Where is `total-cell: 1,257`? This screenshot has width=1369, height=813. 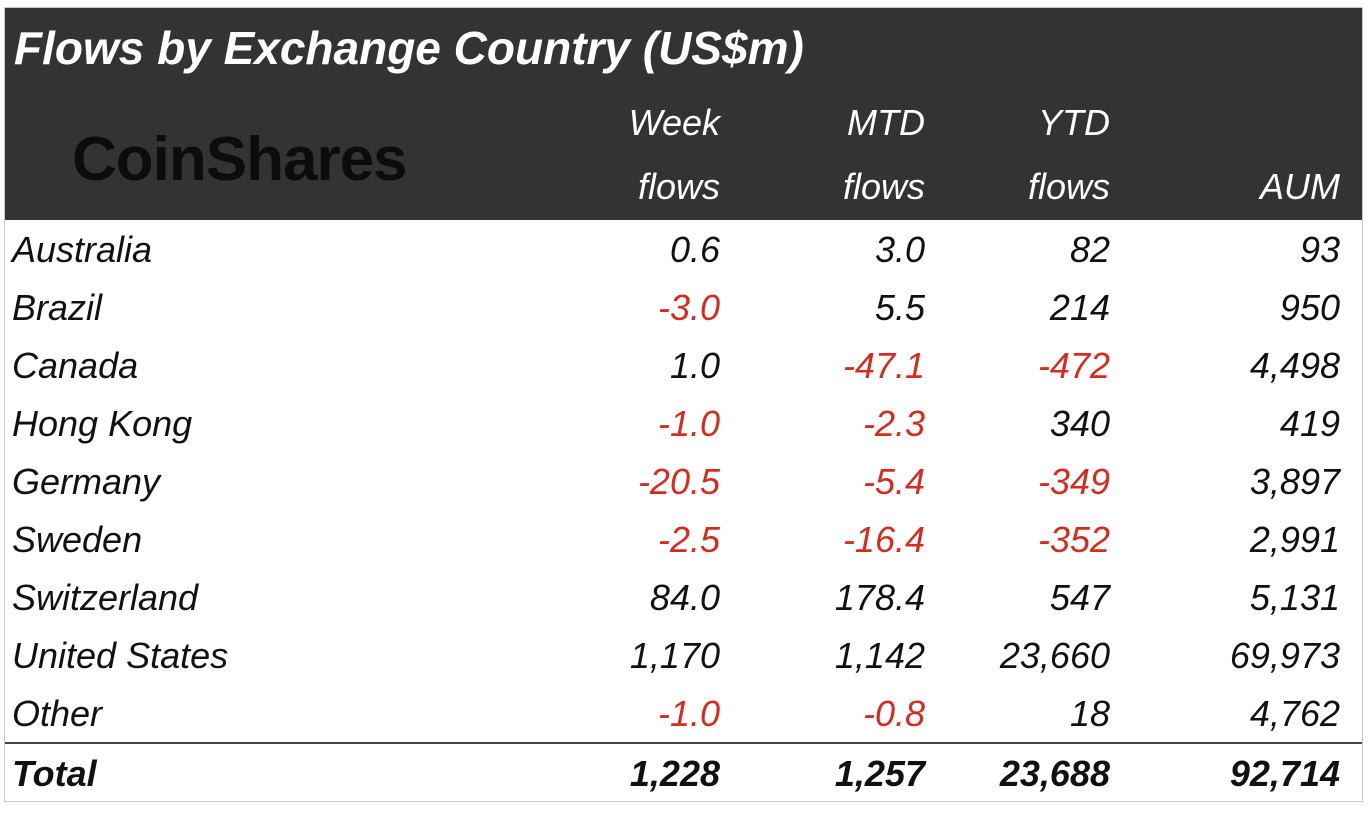
total-cell: 1,257 is located at coordinates (879, 773).